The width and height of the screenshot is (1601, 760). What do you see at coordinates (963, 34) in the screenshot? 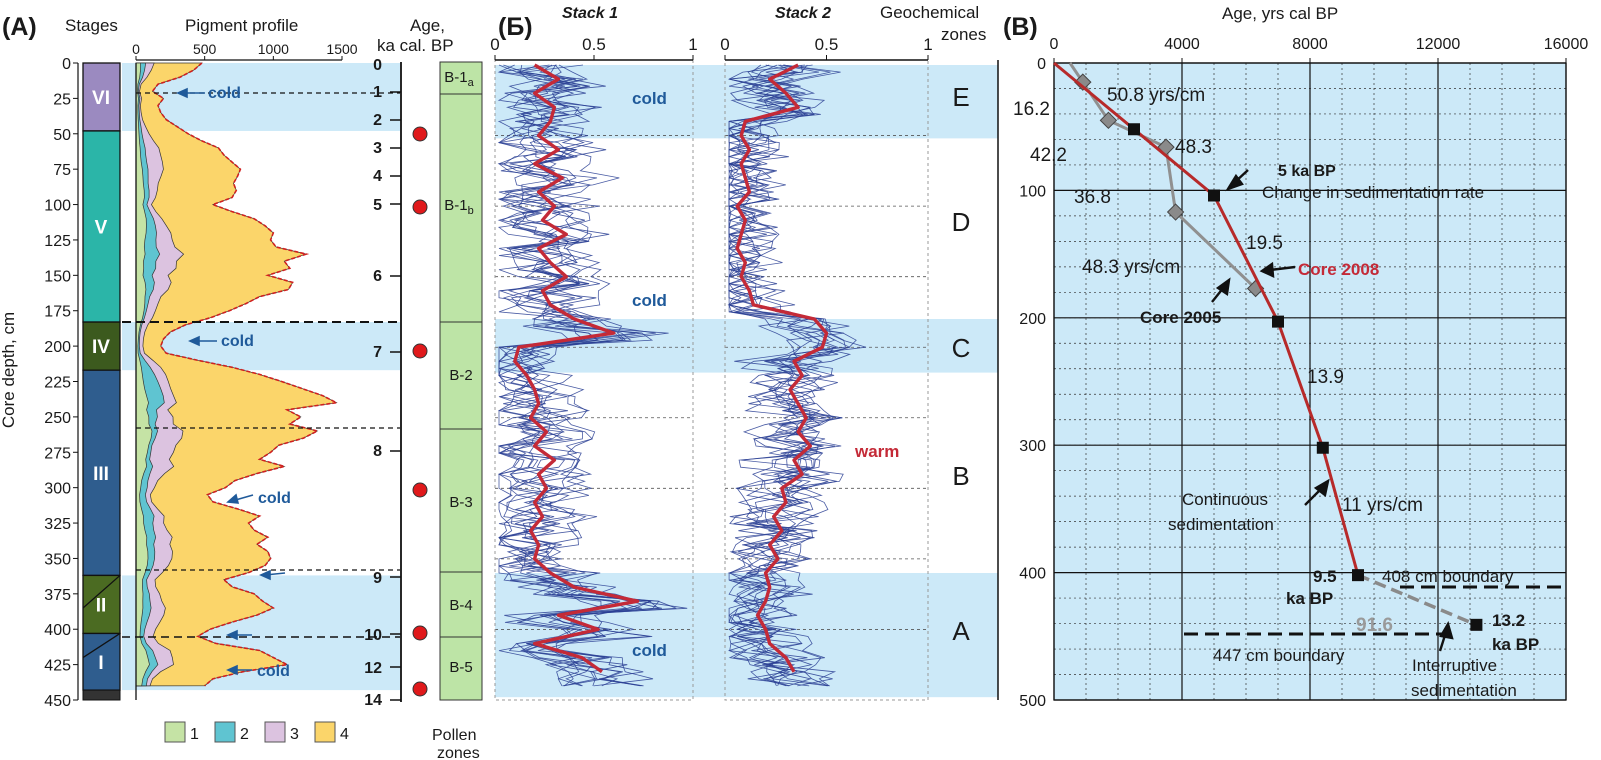
I see `geo-header-2: zones` at bounding box center [963, 34].